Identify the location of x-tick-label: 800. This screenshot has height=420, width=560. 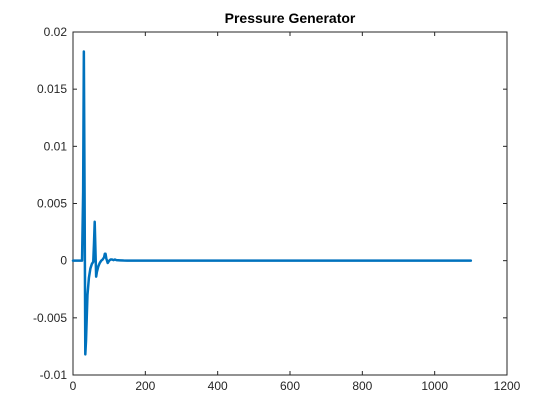
(362, 386).